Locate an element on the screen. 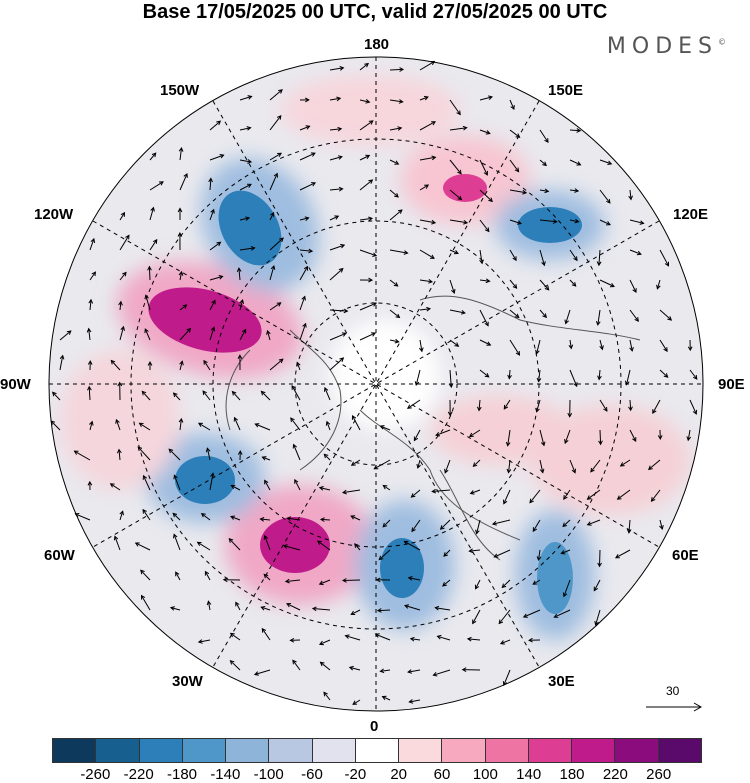 The image size is (750, 783). vector-reference-arrow-icon is located at coordinates (674, 707).